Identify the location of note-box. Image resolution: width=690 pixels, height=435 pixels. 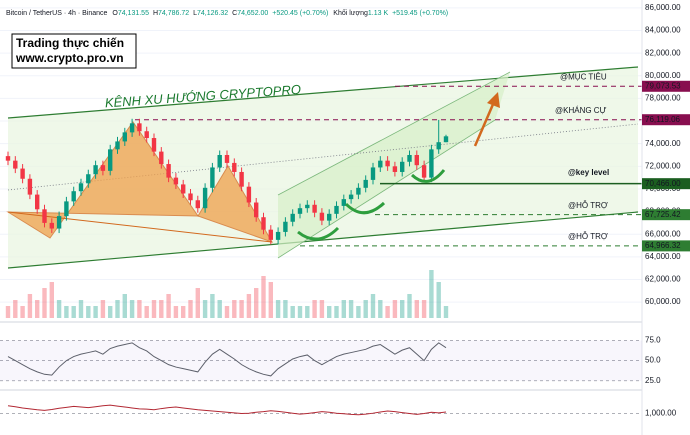
(74, 51).